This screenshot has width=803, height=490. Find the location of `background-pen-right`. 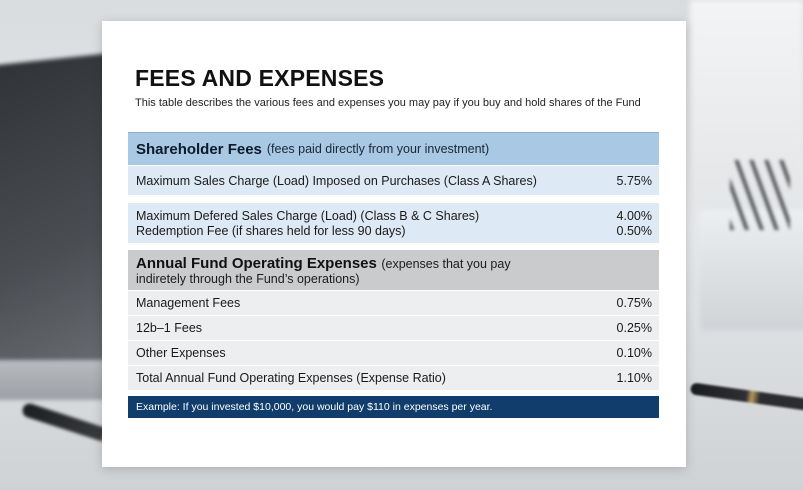

background-pen-right is located at coordinates (746, 398).